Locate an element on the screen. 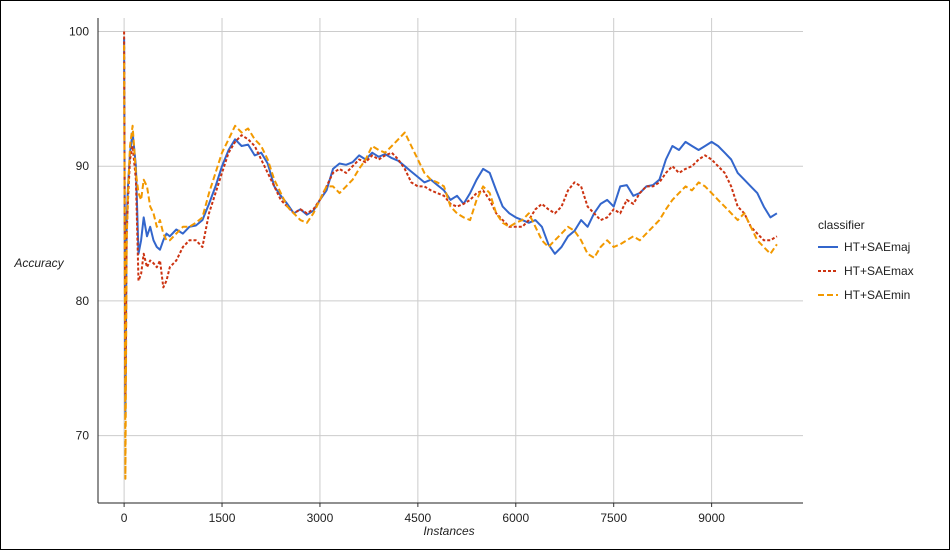 This screenshot has width=950, height=554. y-tick-label: 70 is located at coordinates (83, 436).